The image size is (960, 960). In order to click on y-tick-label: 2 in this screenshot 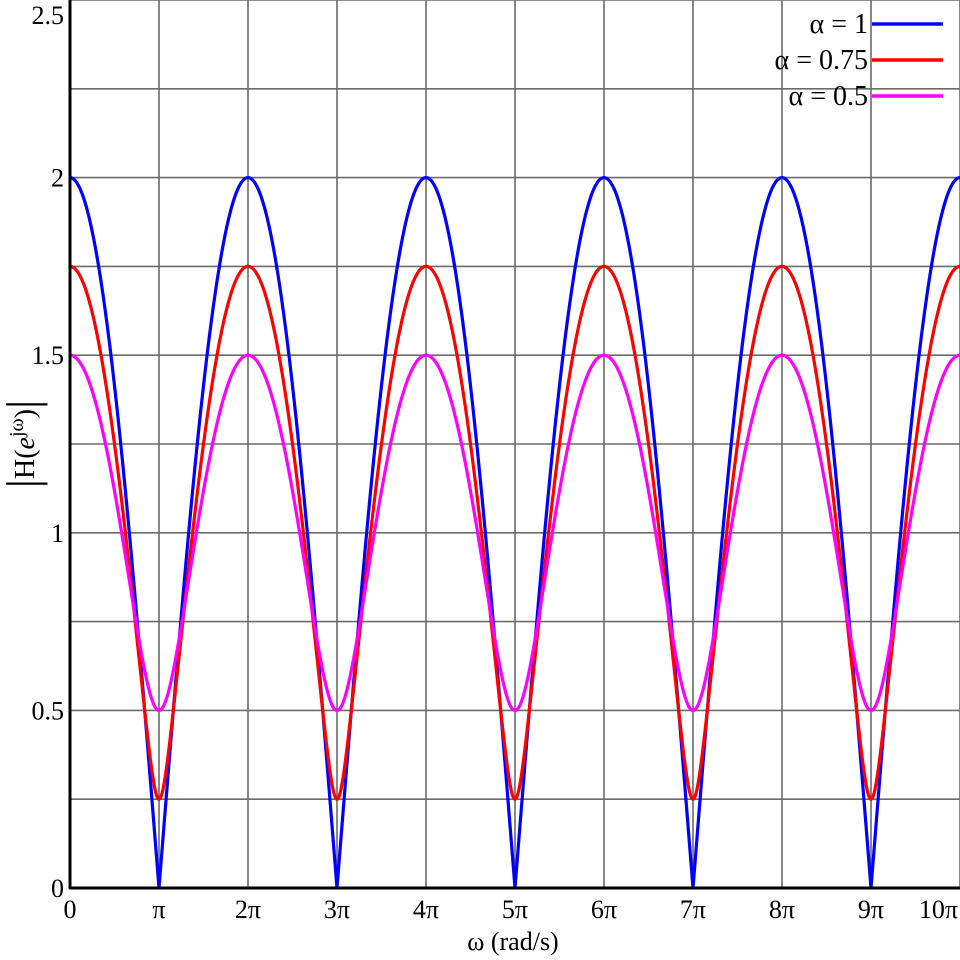, I will do `click(57, 178)`.